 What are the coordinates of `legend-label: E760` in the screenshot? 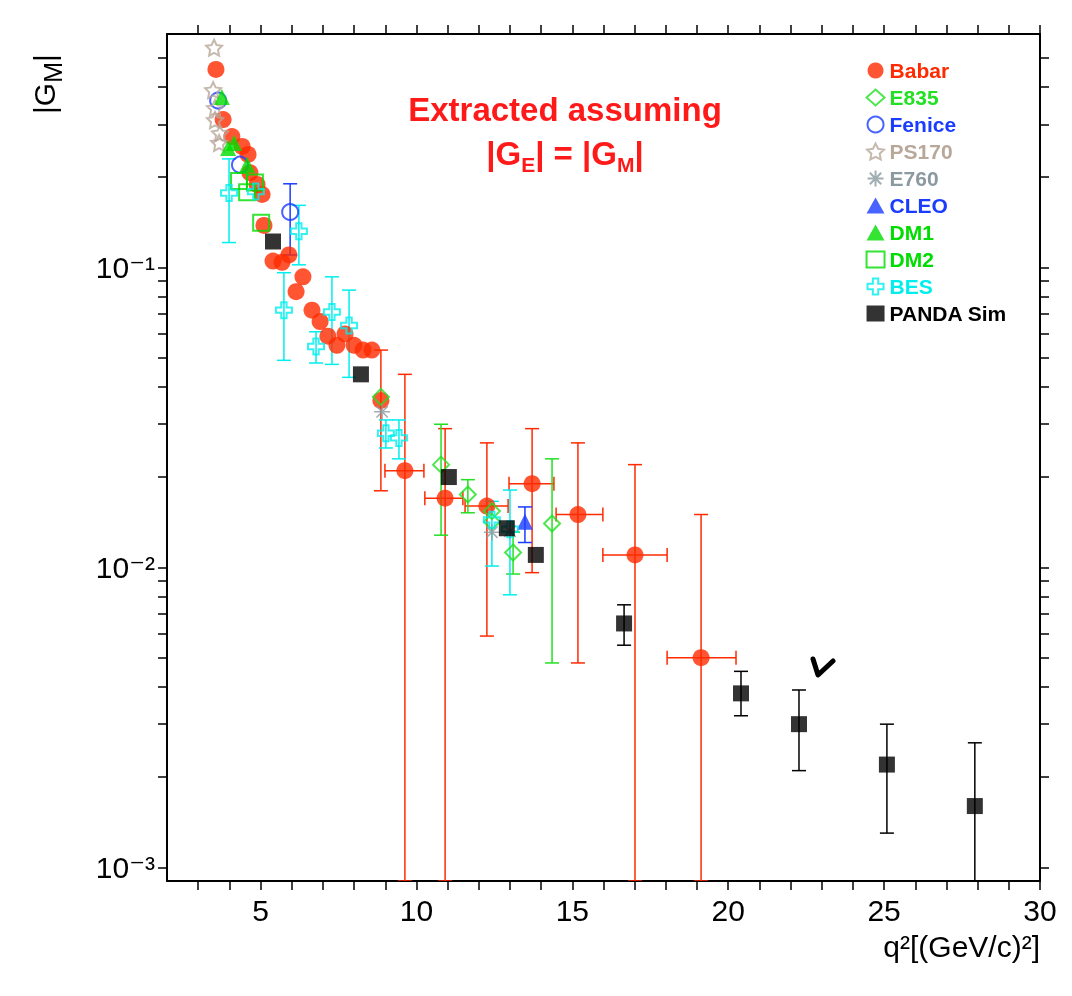 It's located at (914, 178).